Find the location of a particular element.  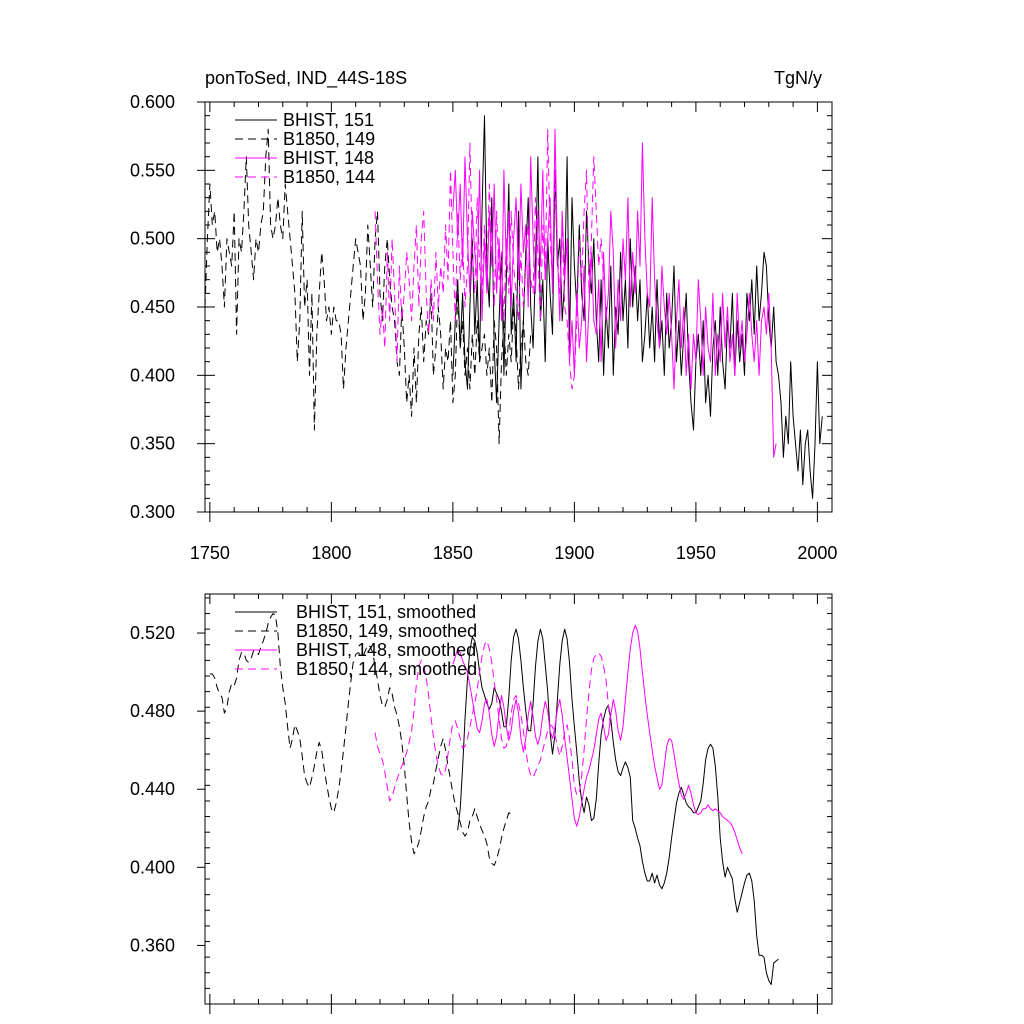

top-legend-label: B1850, 149 is located at coordinates (329, 139).